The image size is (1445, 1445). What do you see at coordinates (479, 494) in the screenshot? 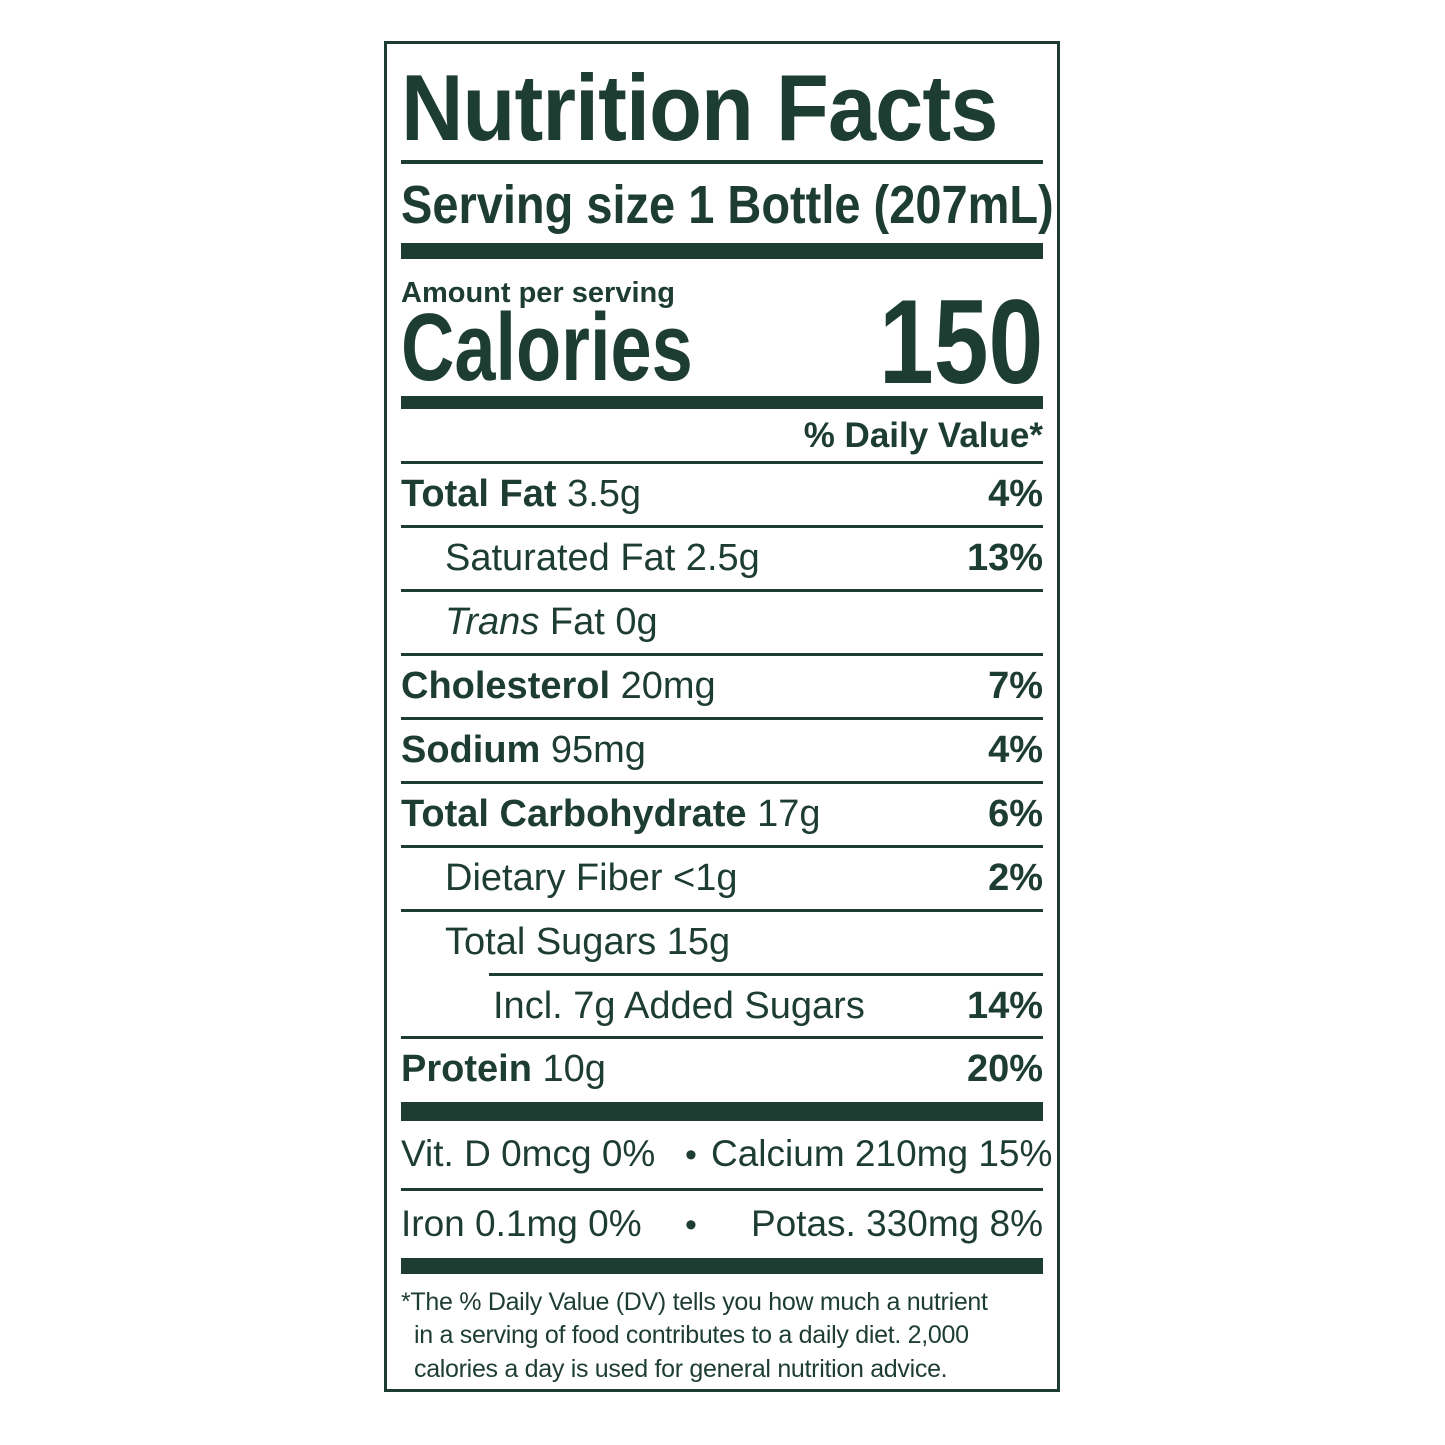
I see `nutrient-name-text: Total Fat` at bounding box center [479, 494].